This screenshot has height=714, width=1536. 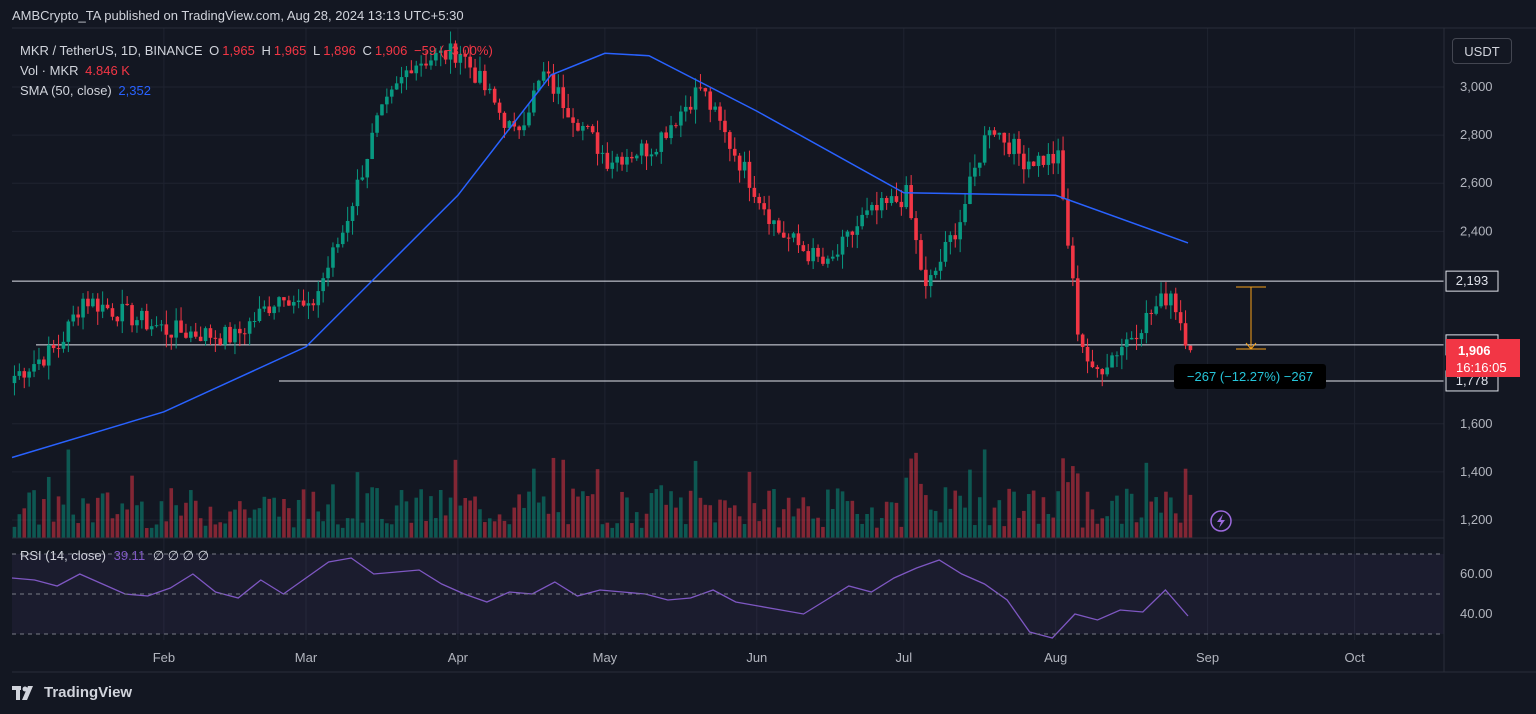 I want to click on x-tick-label: Oct, so click(x=1354, y=657).